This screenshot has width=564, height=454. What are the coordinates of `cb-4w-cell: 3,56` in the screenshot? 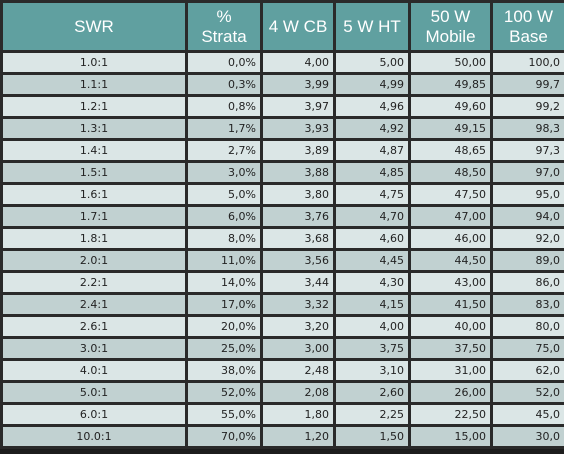 It's located at (298, 260).